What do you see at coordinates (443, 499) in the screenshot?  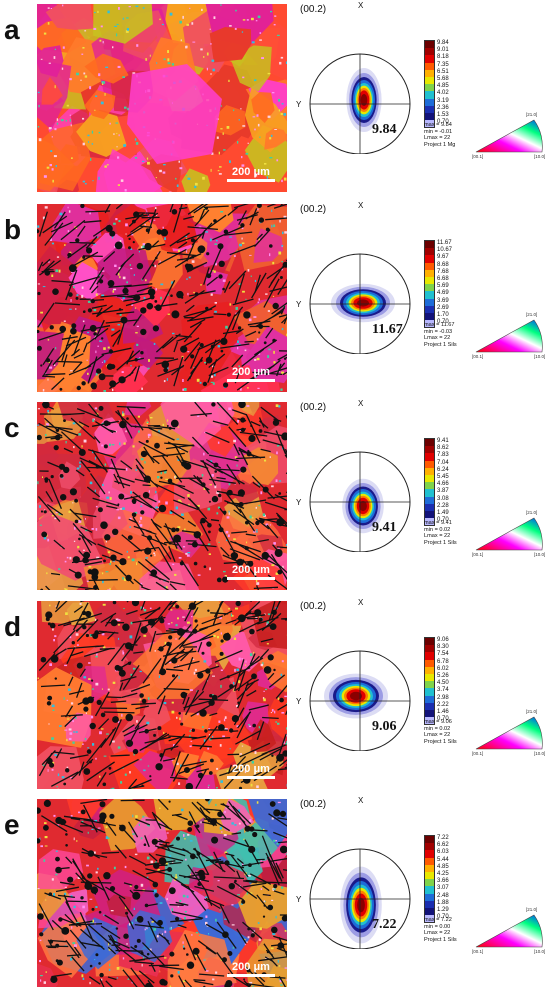 I see `legend-tick: 3.08` at bounding box center [443, 499].